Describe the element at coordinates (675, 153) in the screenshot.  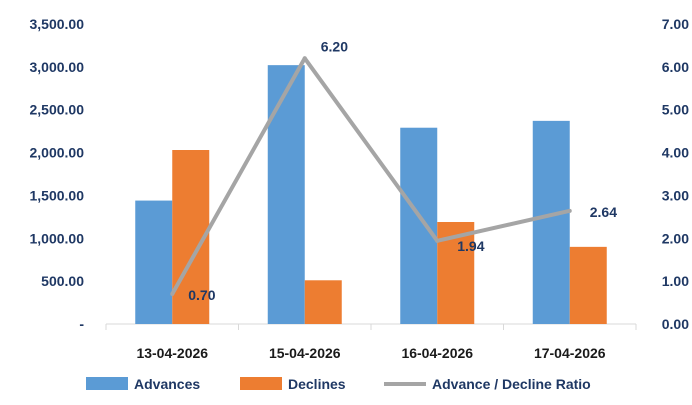
I see `right-y-tick-label: 4.00` at that location.